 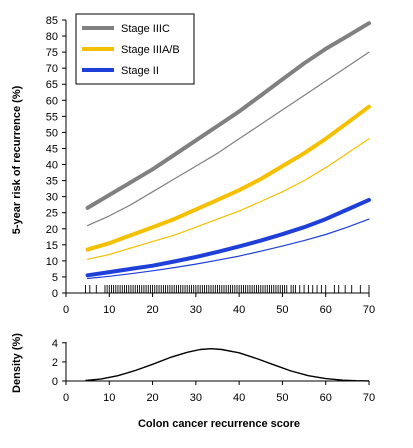 What do you see at coordinates (55, 363) in the screenshot?
I see `density-y-tick-label: 2` at bounding box center [55, 363].